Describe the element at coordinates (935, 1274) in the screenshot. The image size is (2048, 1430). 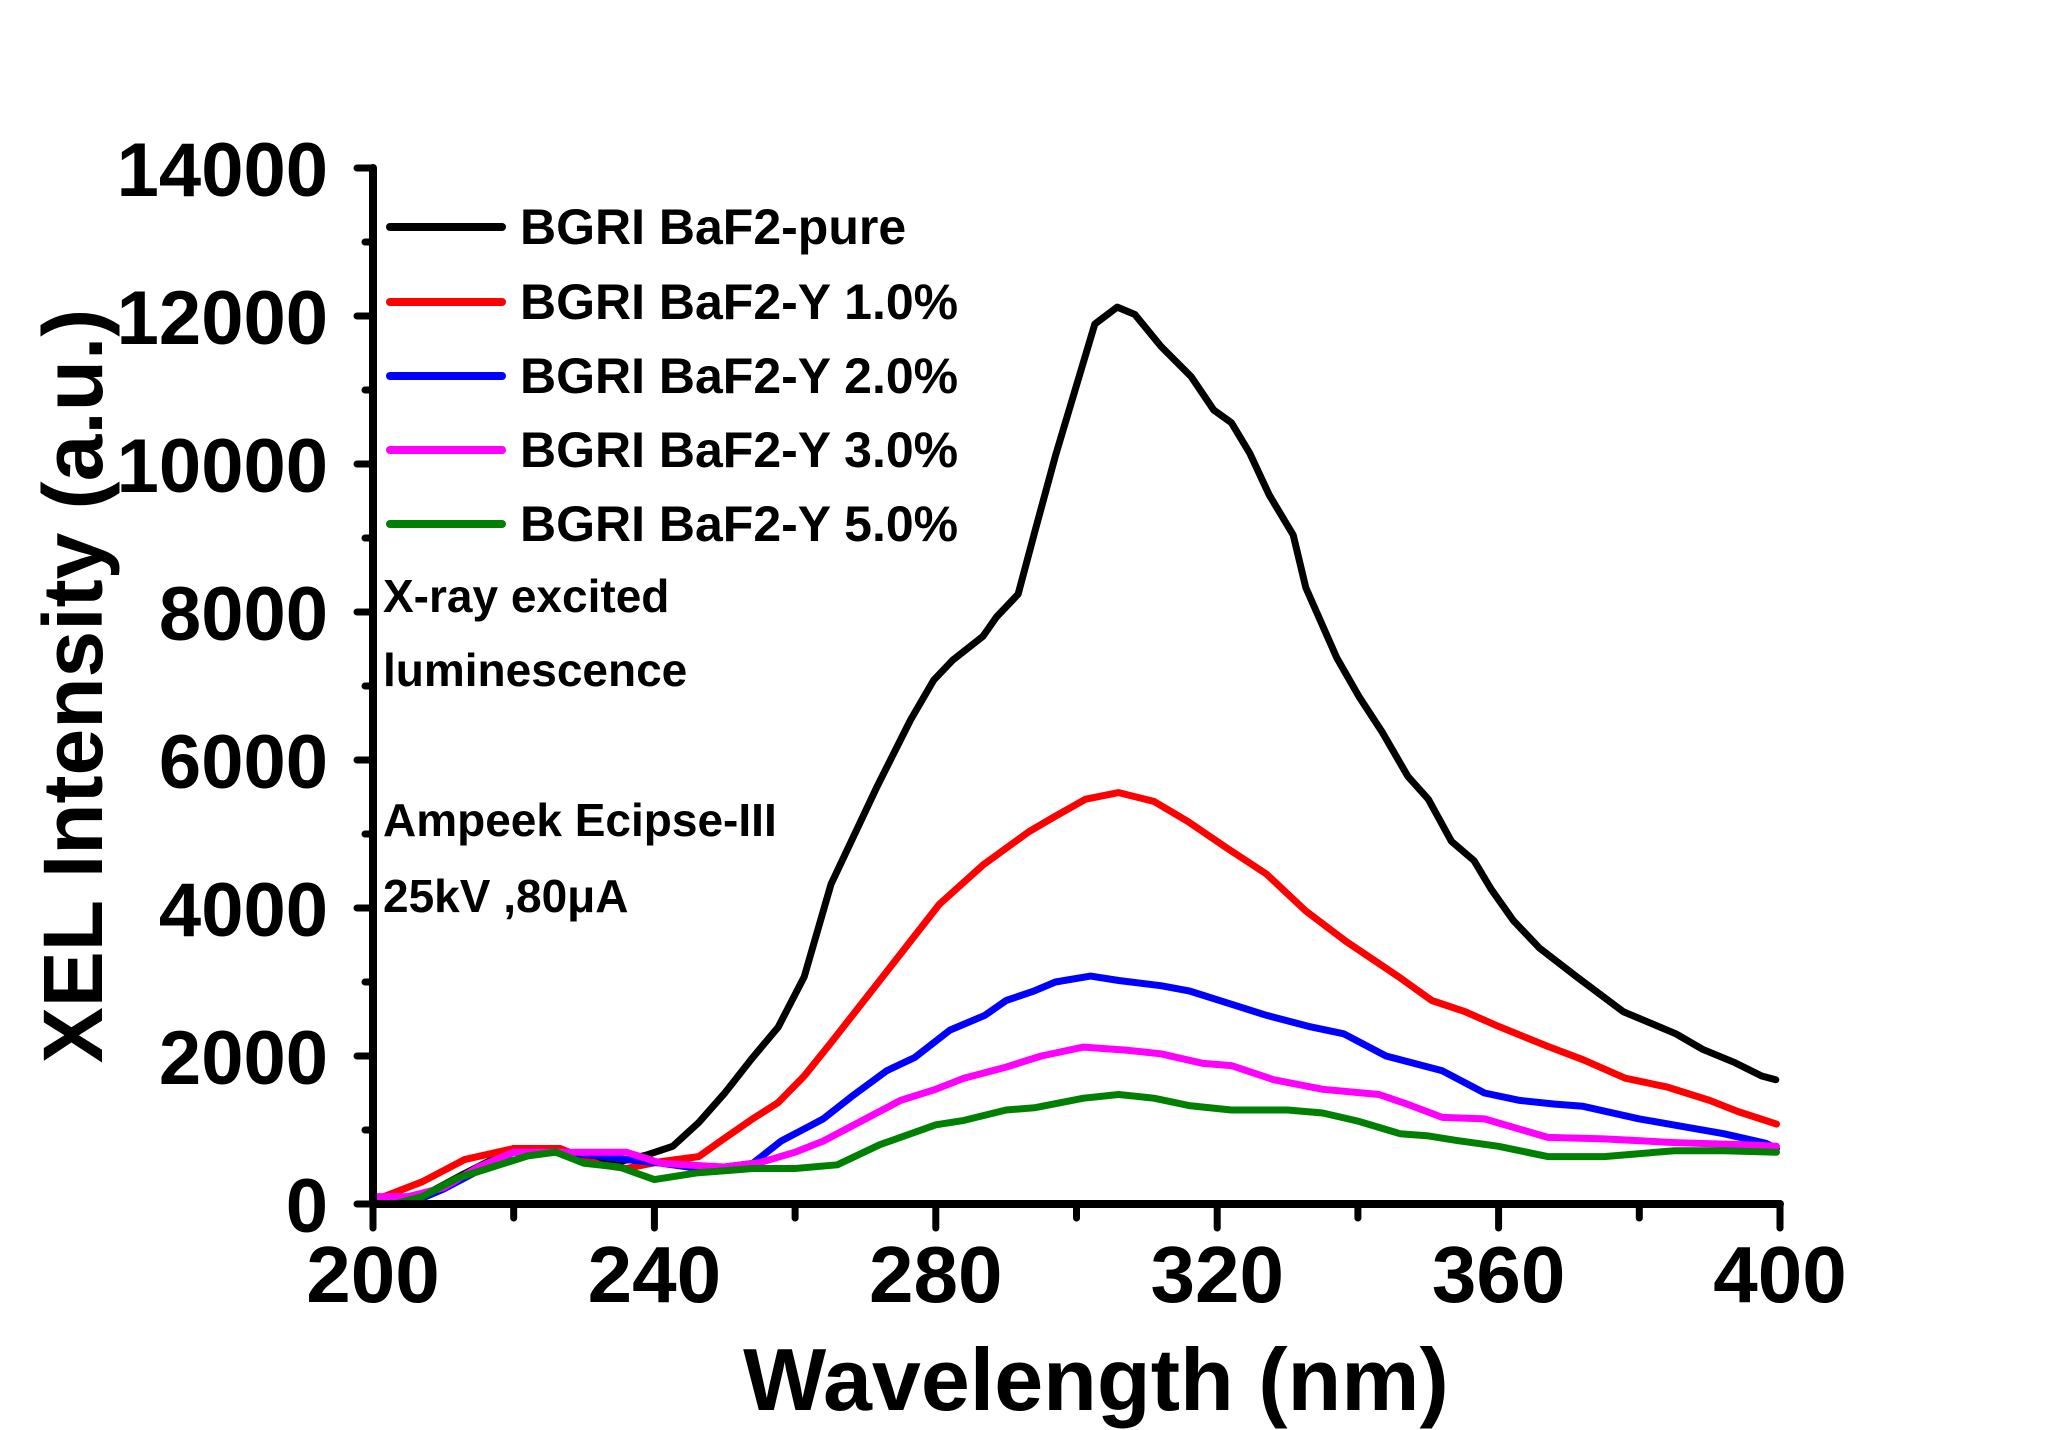
I see `x-tick-label: 280` at that location.